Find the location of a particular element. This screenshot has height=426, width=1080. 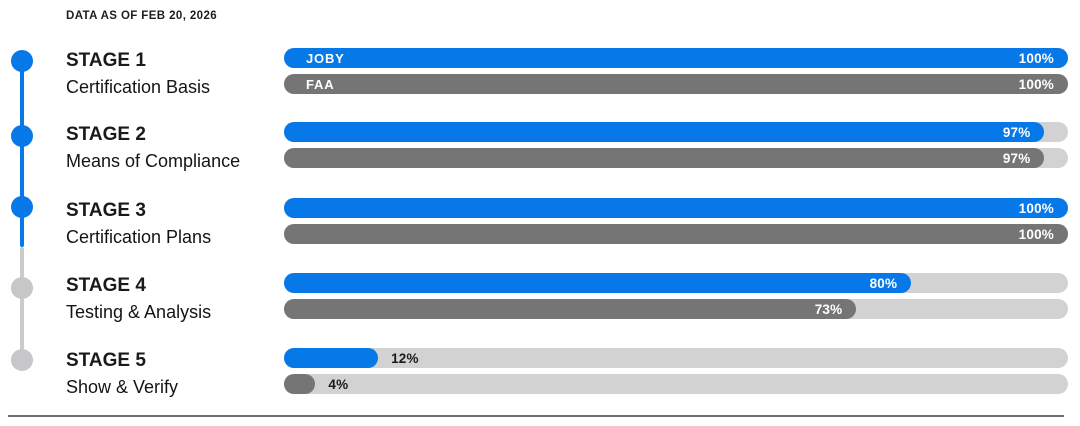

stage-3-text: STAGE 3 Certification Plans is located at coordinates (171, 223).